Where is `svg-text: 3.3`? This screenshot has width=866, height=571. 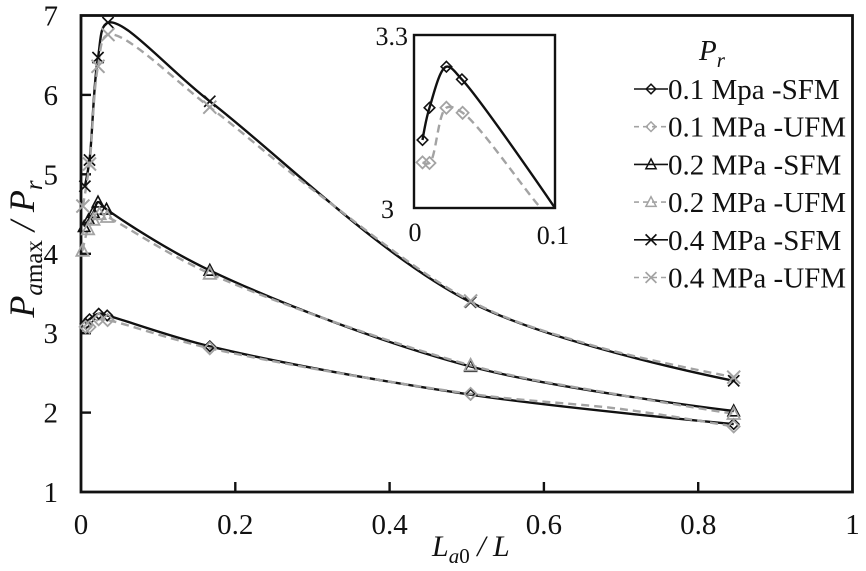
svg-text: 3.3 is located at coordinates (392, 36).